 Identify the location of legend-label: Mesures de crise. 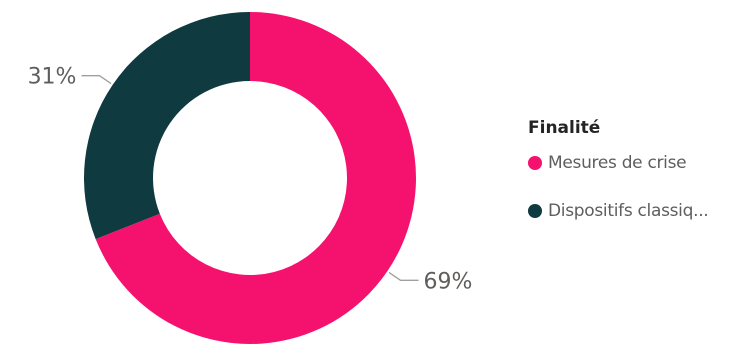
(617, 163).